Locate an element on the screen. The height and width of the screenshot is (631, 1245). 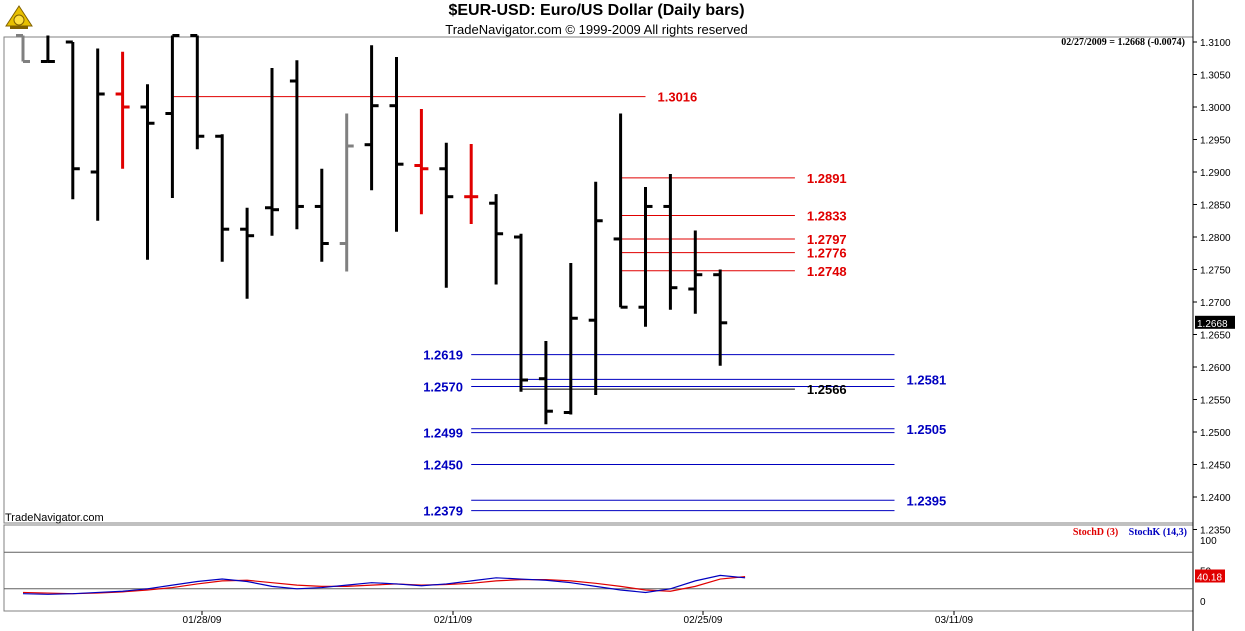
y-tick-label: 1.2900 is located at coordinates (1215, 173).